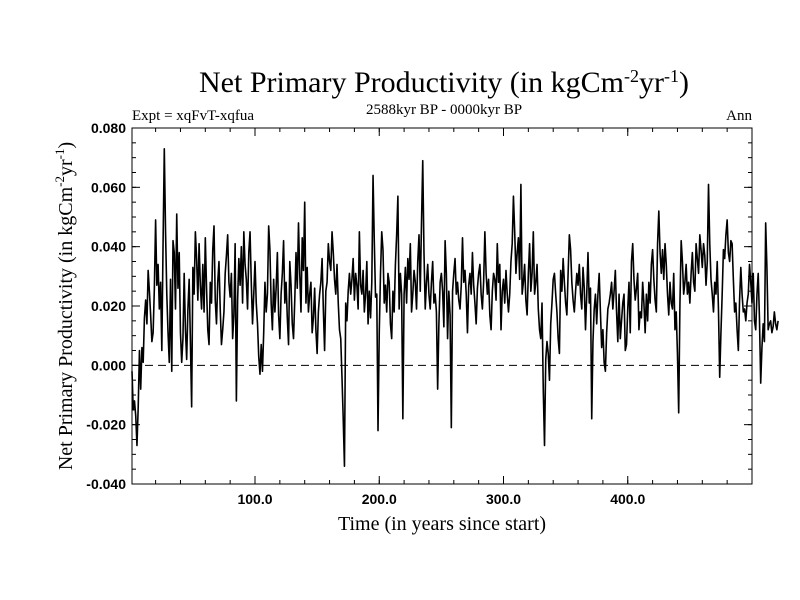  What do you see at coordinates (627, 499) in the screenshot?
I see `x-tick-label: 400.0` at bounding box center [627, 499].